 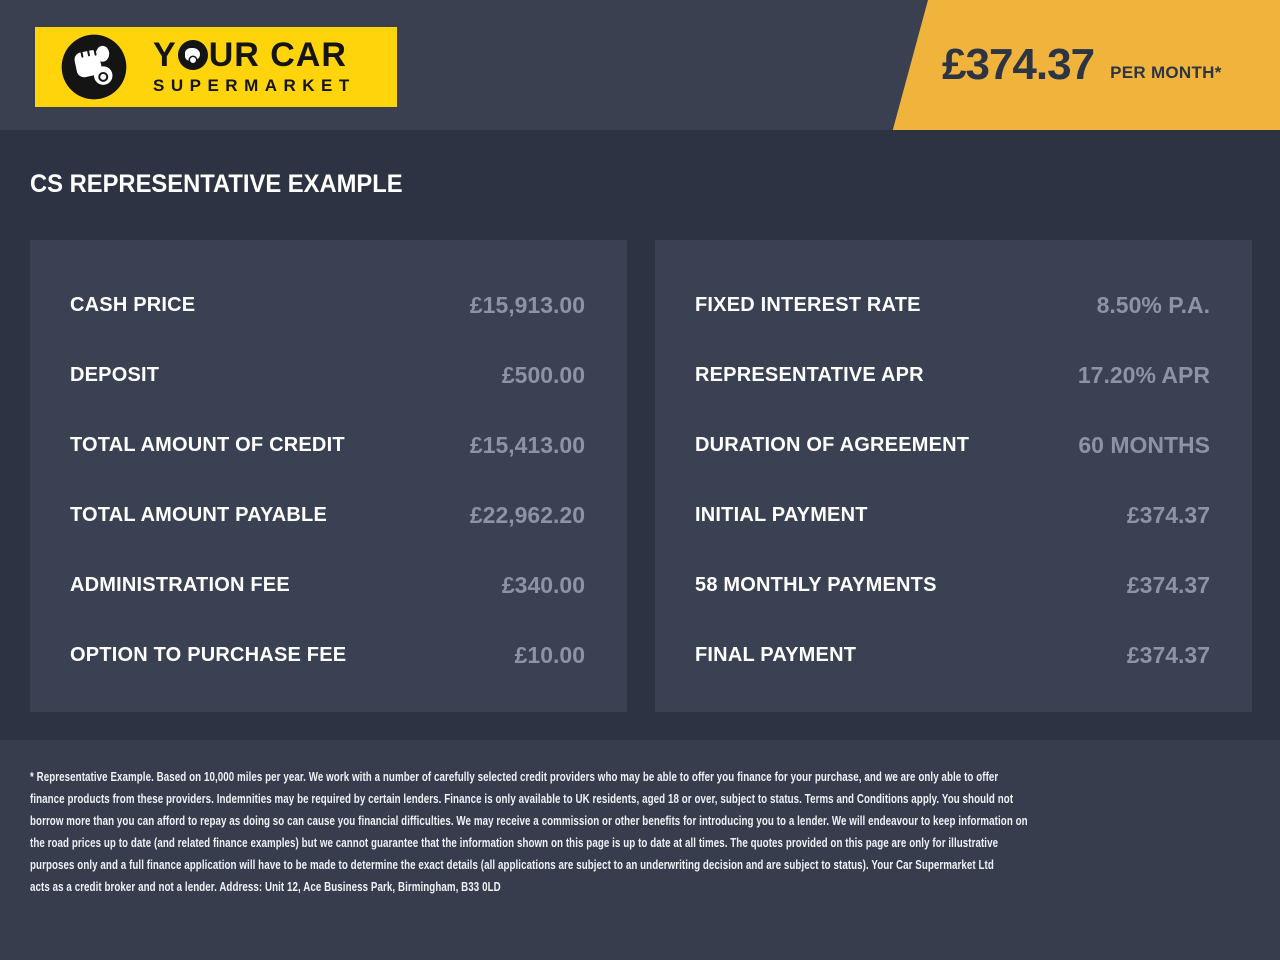 What do you see at coordinates (277, 55) in the screenshot?
I see `logo-title-part2: UR CAR` at bounding box center [277, 55].